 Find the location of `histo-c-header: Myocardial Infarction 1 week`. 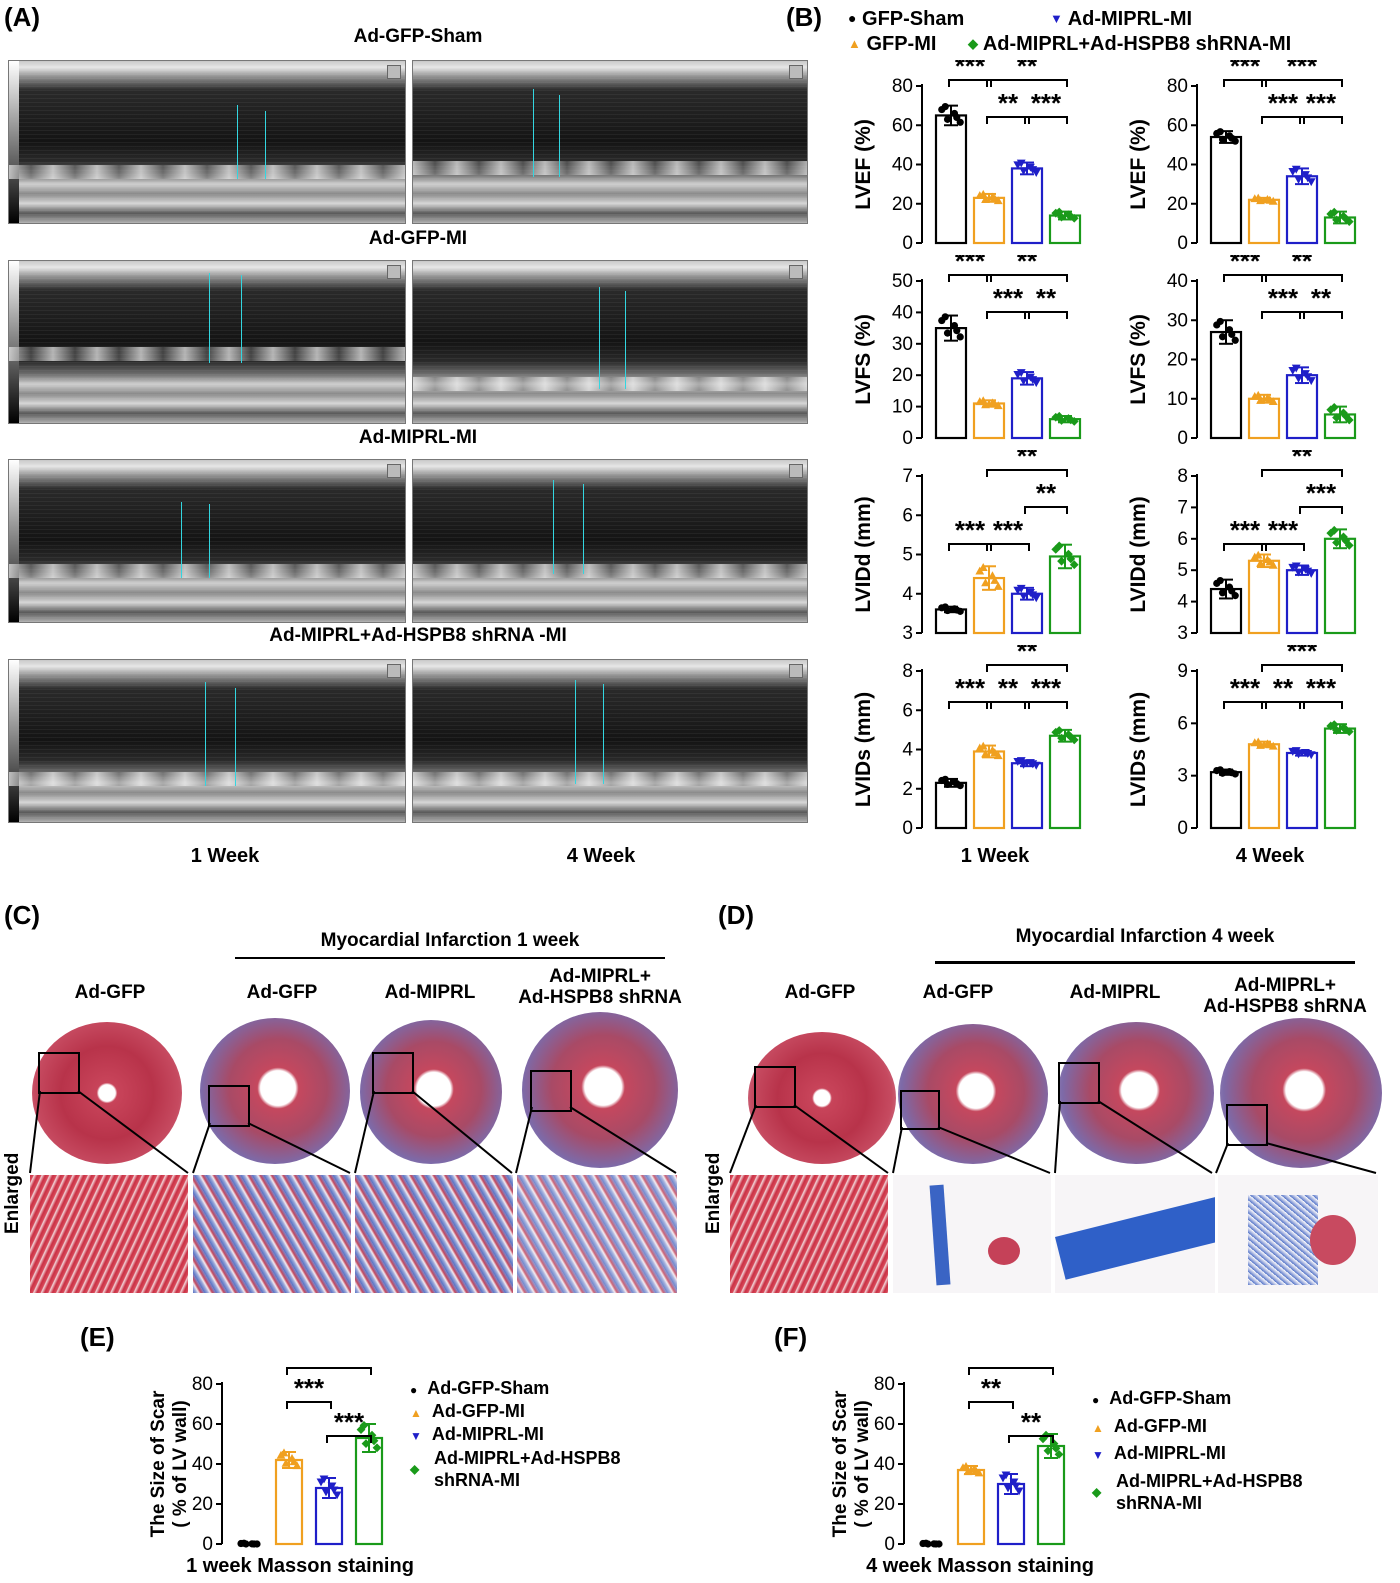

histo-c-header: Myocardial Infarction 1 week is located at coordinates (450, 940).